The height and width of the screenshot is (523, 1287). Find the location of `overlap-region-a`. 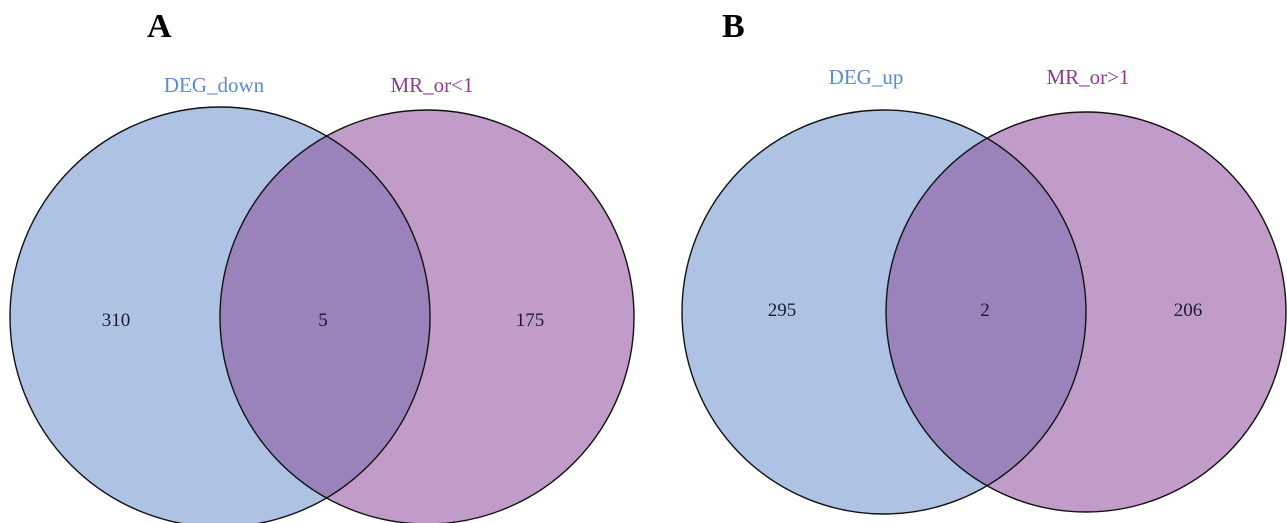

overlap-region-a is located at coordinates (325, 316).